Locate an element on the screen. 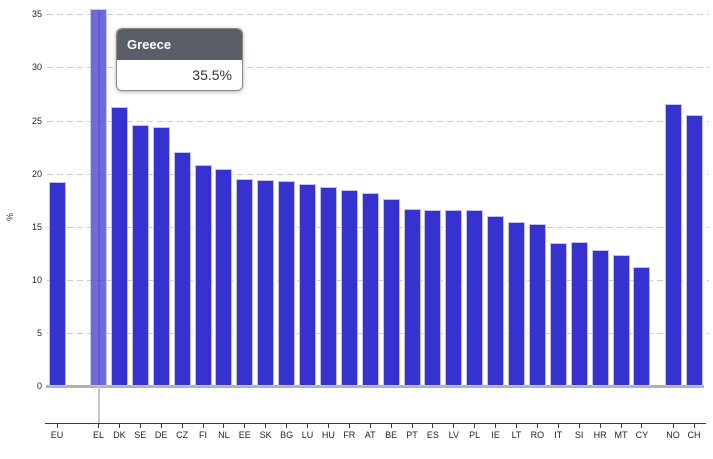 This screenshot has height=459, width=713. x-tick-label-PL: PL is located at coordinates (475, 435).